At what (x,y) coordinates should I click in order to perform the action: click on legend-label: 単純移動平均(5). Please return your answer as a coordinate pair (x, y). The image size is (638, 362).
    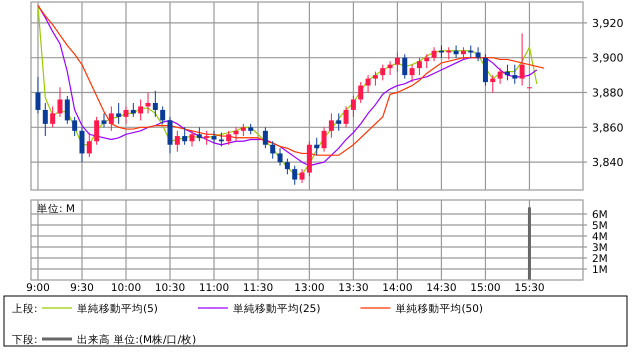
    Looking at the image, I should click on (117, 309).